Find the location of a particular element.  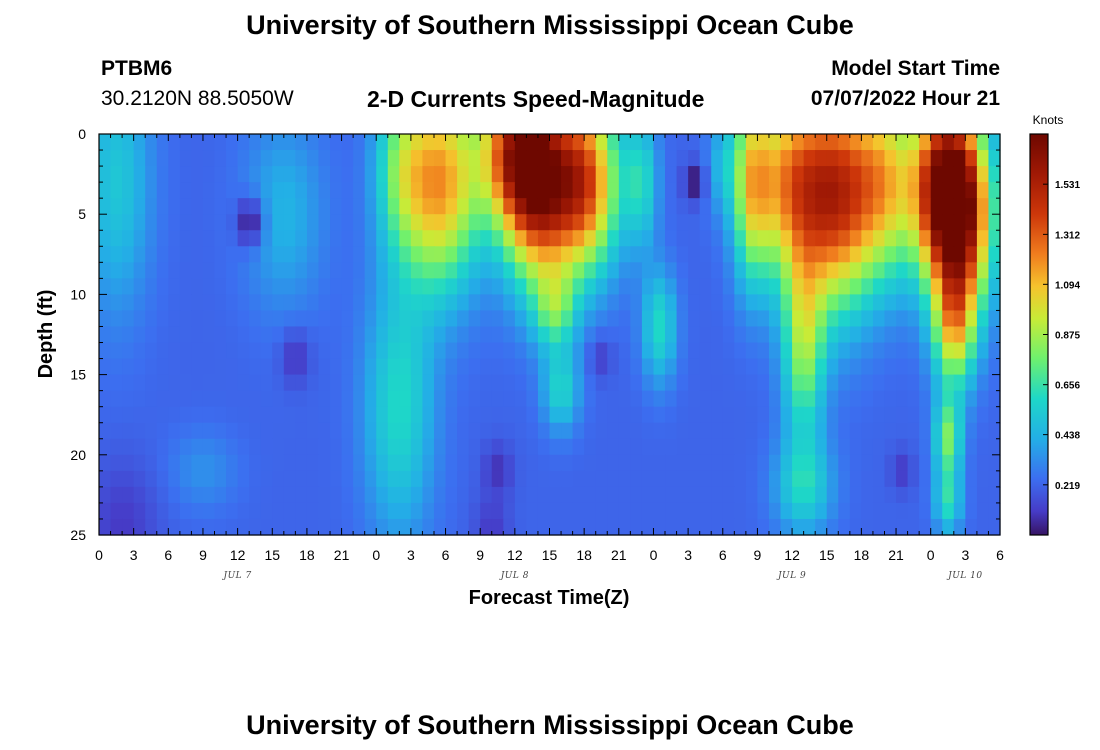

x-tick-label: 15 is located at coordinates (827, 555).